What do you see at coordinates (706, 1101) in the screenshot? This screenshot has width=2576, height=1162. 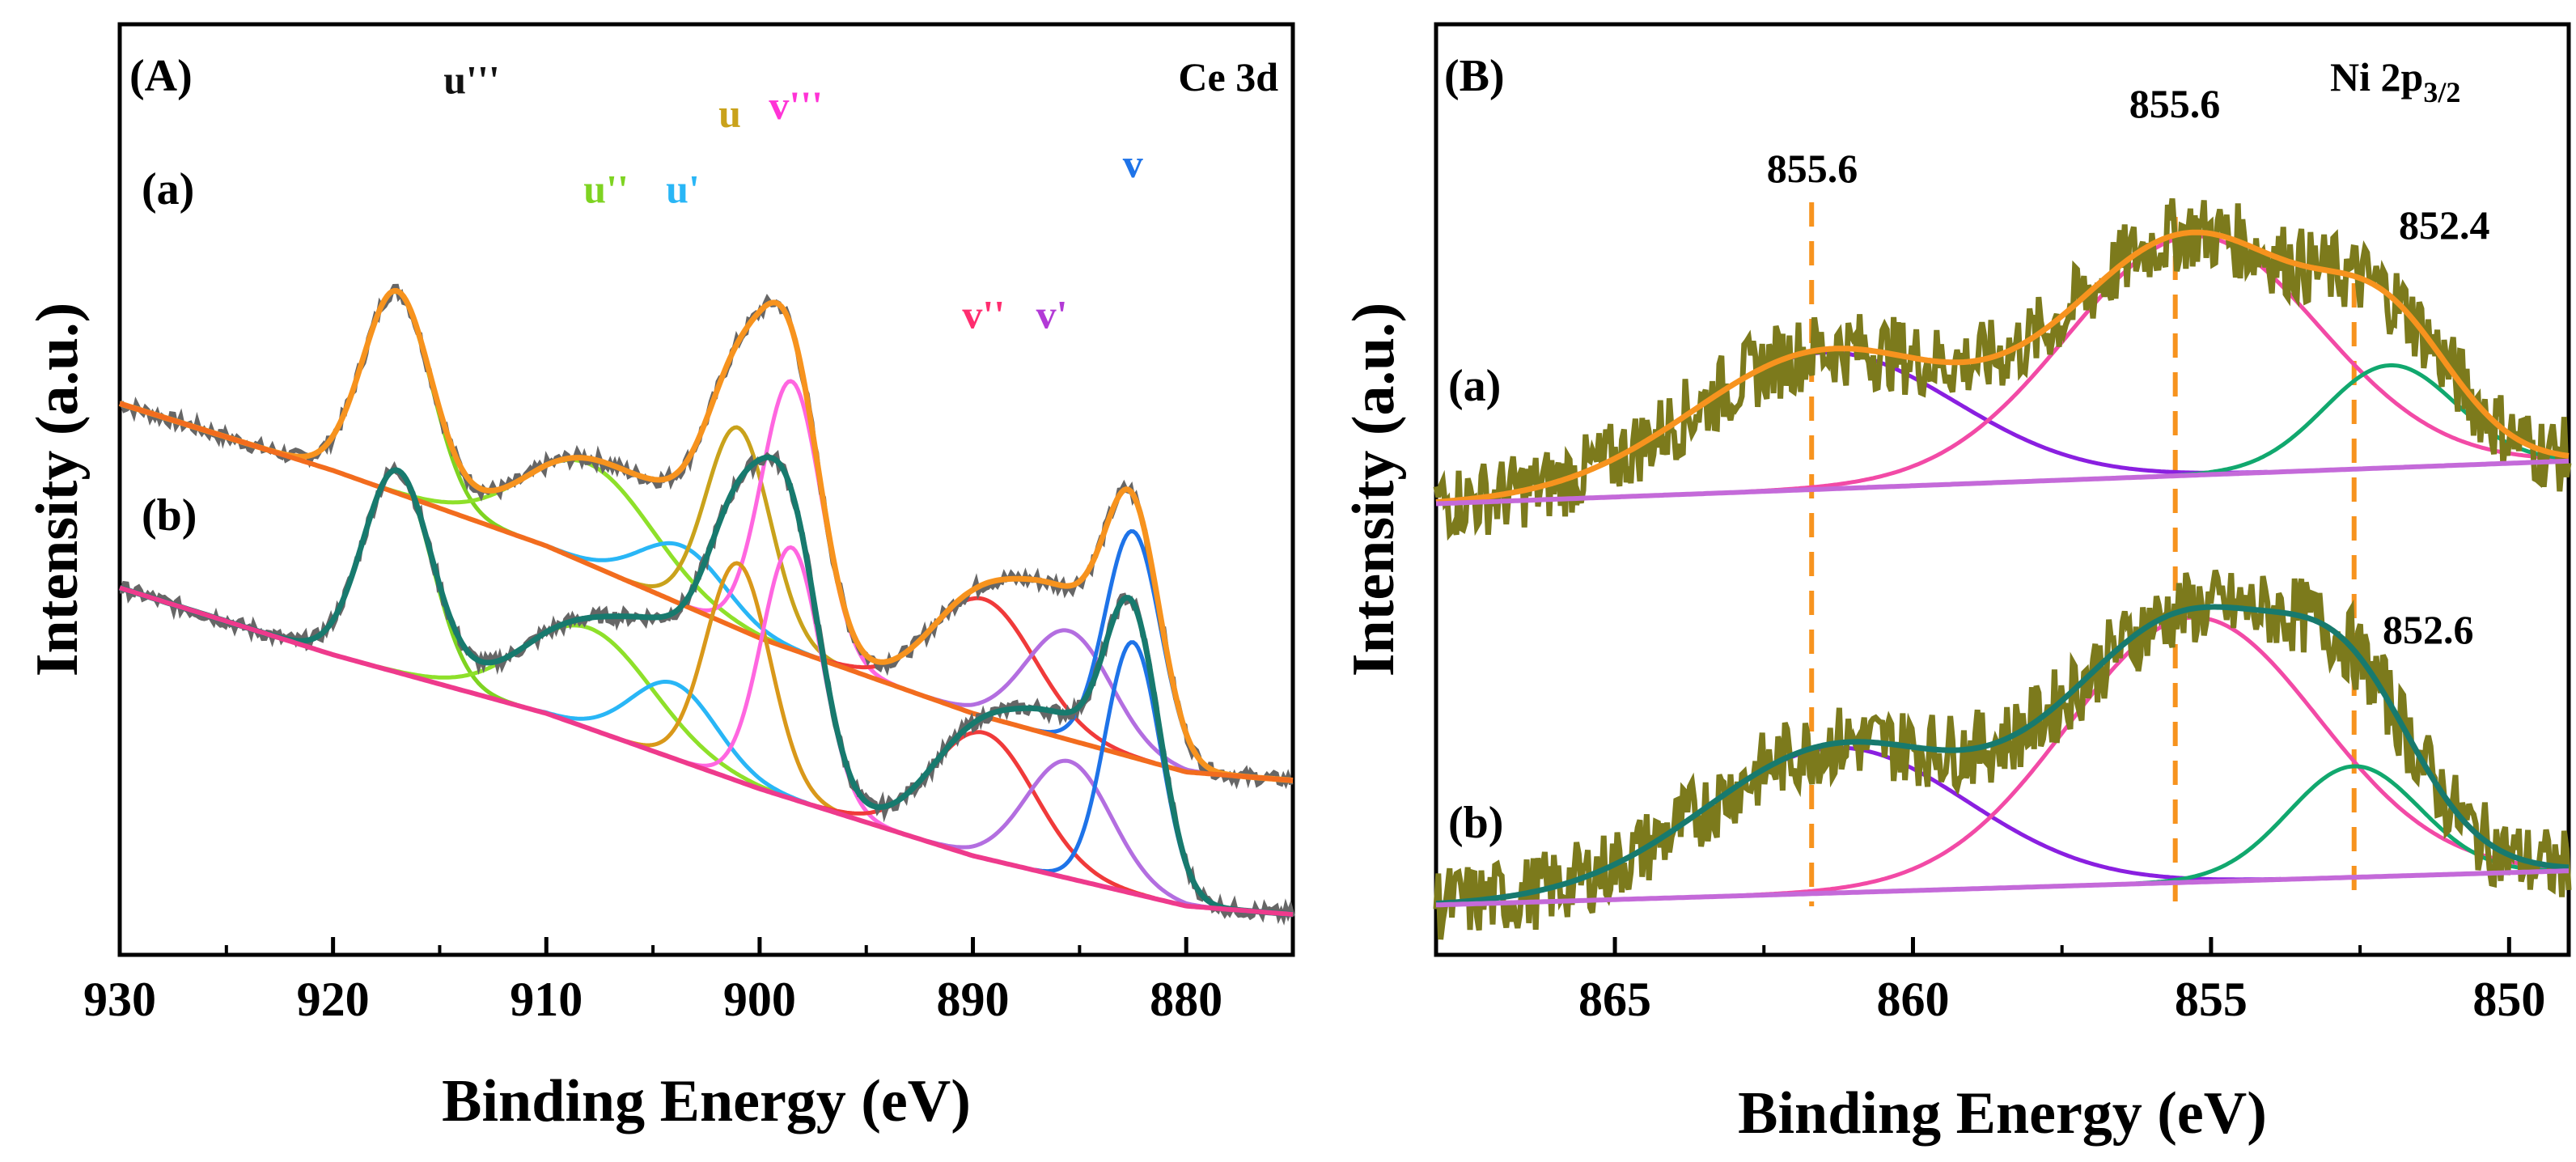 I see `panel-a-x-axis-title: Binding Energy (eV)` at bounding box center [706, 1101].